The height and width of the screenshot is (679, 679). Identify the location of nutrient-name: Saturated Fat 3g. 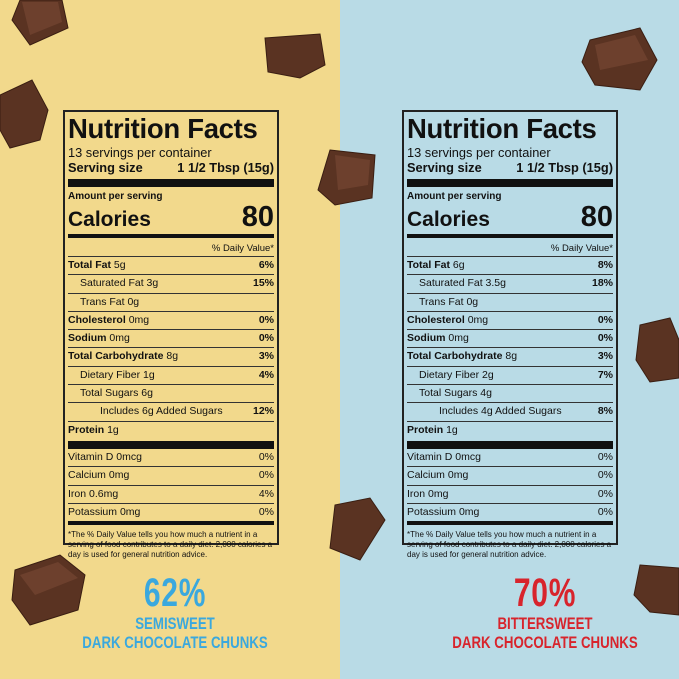
(113, 283).